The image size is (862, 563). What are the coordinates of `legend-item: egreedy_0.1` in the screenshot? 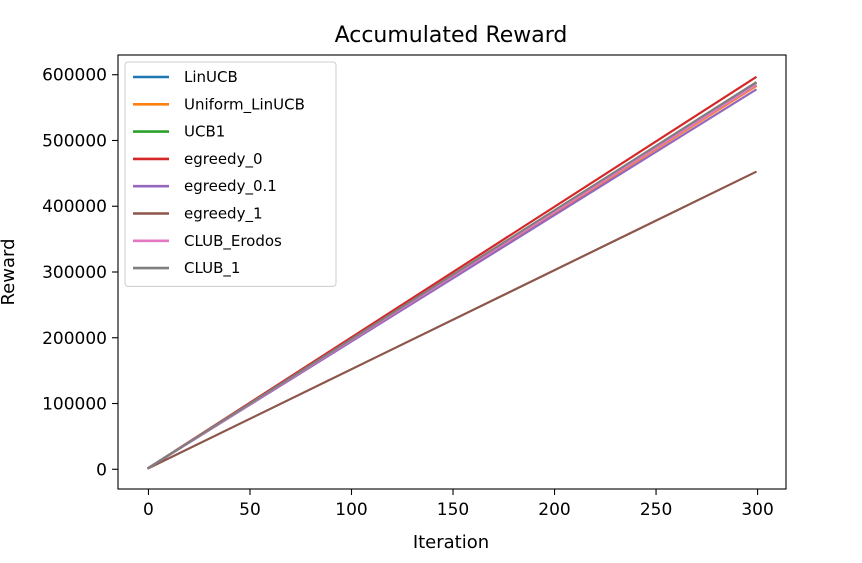 It's located at (205, 186).